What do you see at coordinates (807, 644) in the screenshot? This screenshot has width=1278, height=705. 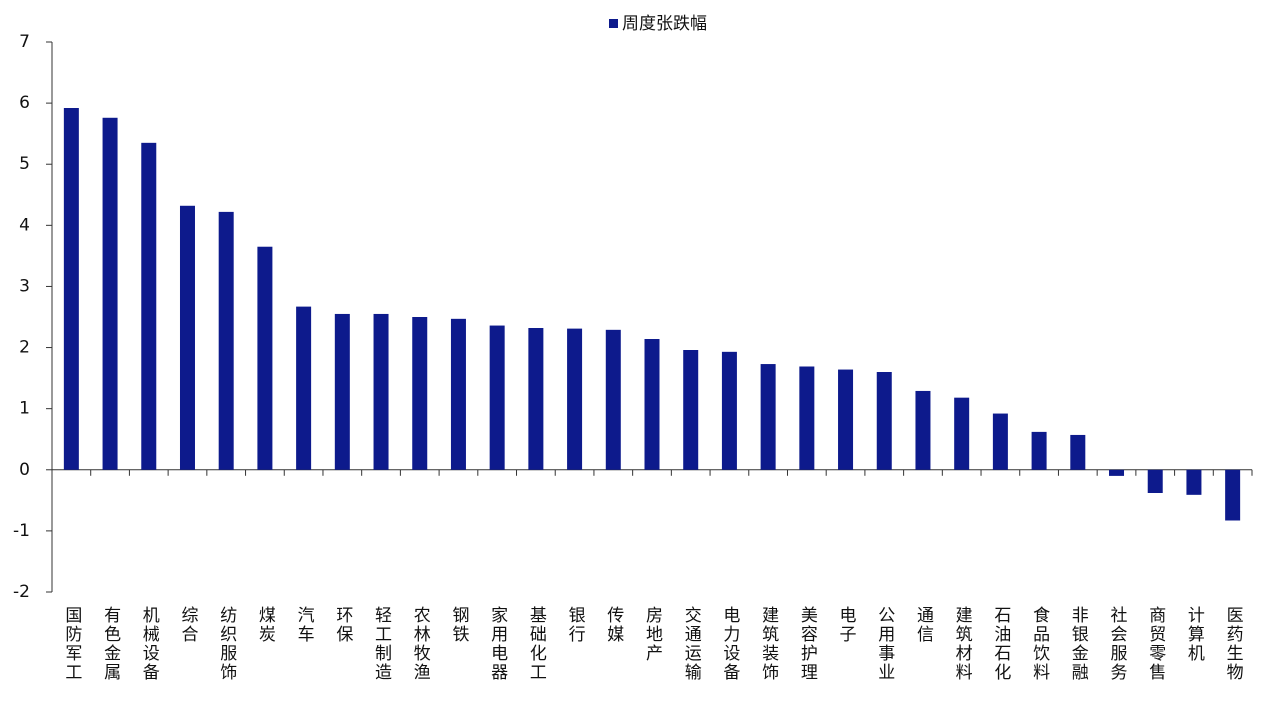 I see `x-tick-label: 美容护理` at bounding box center [807, 644].